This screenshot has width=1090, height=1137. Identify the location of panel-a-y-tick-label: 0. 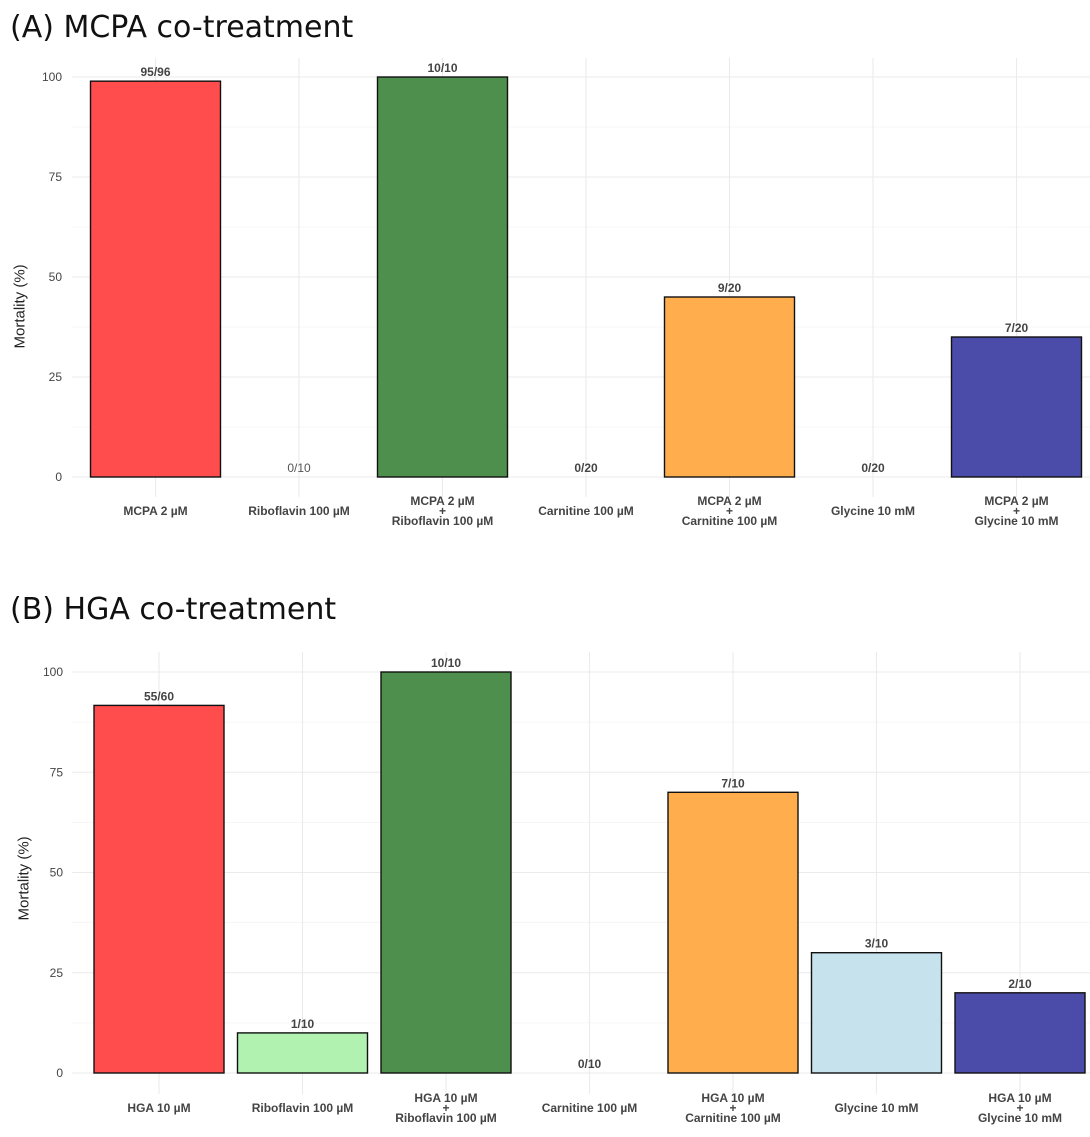
(58, 477).